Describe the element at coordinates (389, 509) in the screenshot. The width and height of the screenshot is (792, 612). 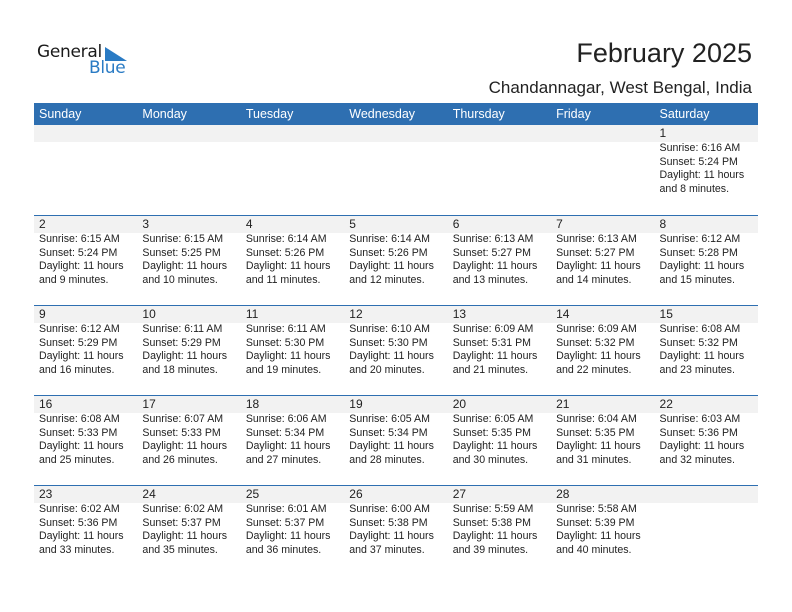
I see `sunrise-text: Sunrise: 6:00 AM` at that location.